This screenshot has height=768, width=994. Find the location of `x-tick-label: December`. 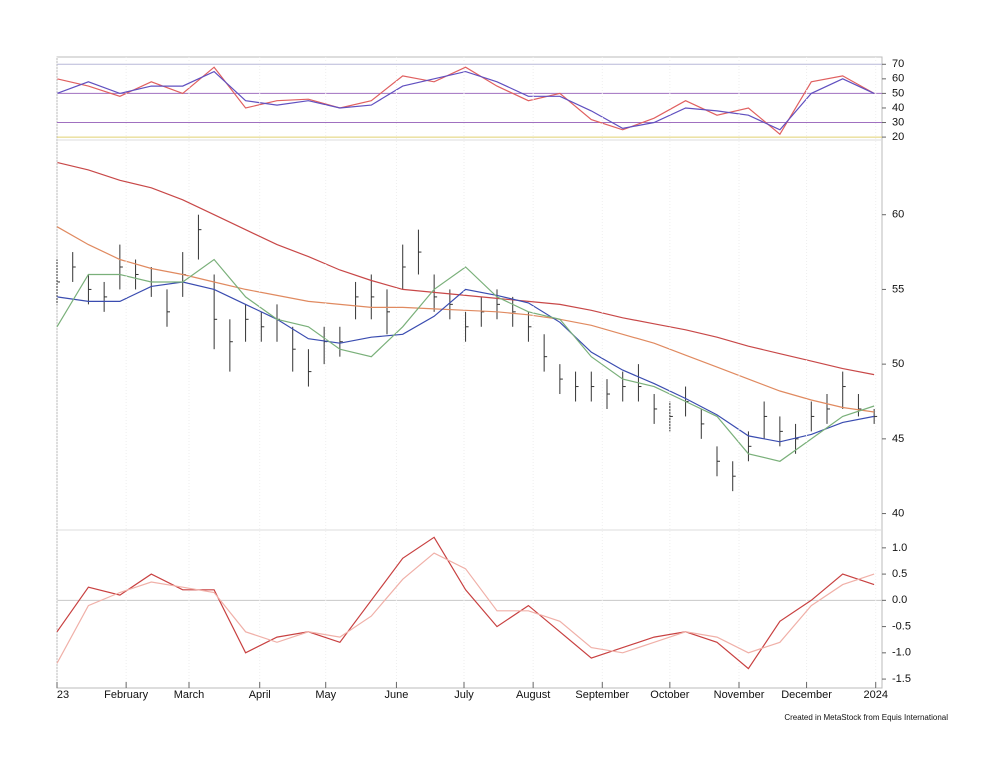

x-tick-label: December is located at coordinates (806, 695).